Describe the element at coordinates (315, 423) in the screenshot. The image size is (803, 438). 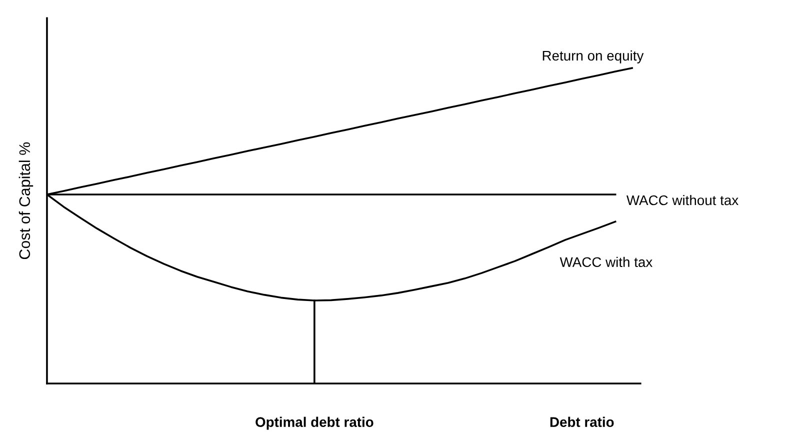
I see `x-tick-label: Optimal debt ratio` at that location.